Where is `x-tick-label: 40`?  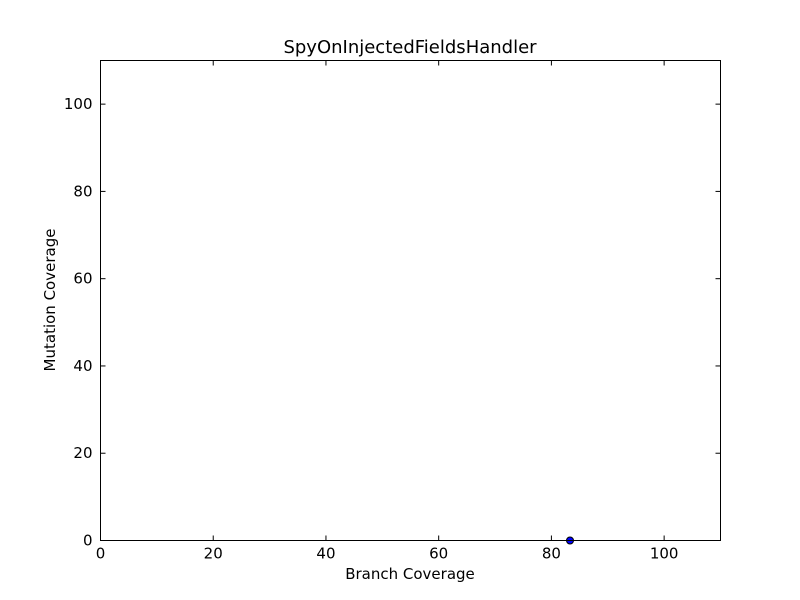
x-tick-label: 40 is located at coordinates (325, 554).